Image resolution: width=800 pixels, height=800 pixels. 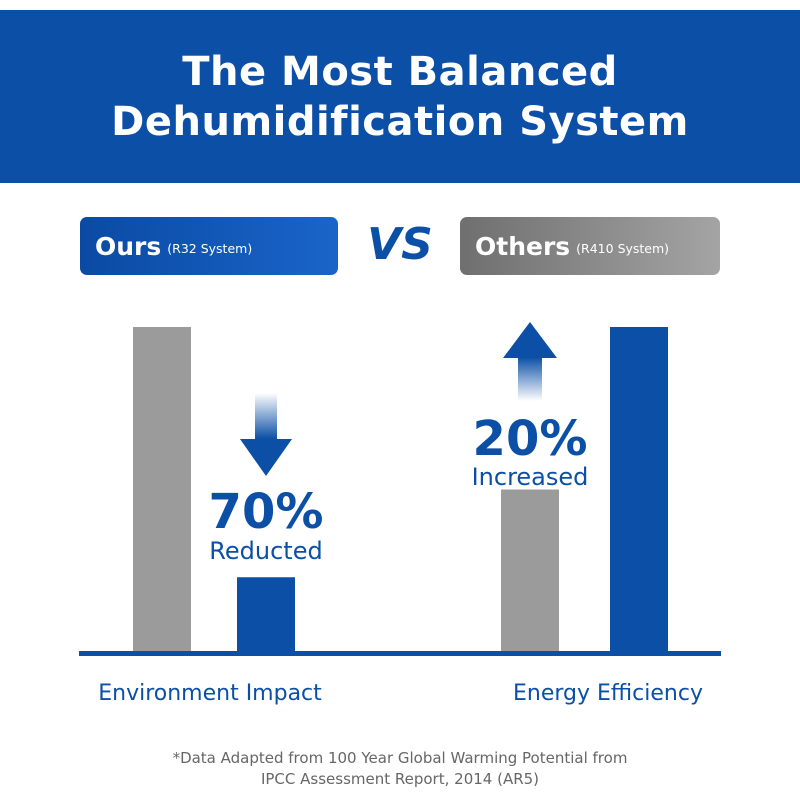 What do you see at coordinates (162, 489) in the screenshot?
I see `bar-others-environment` at bounding box center [162, 489].